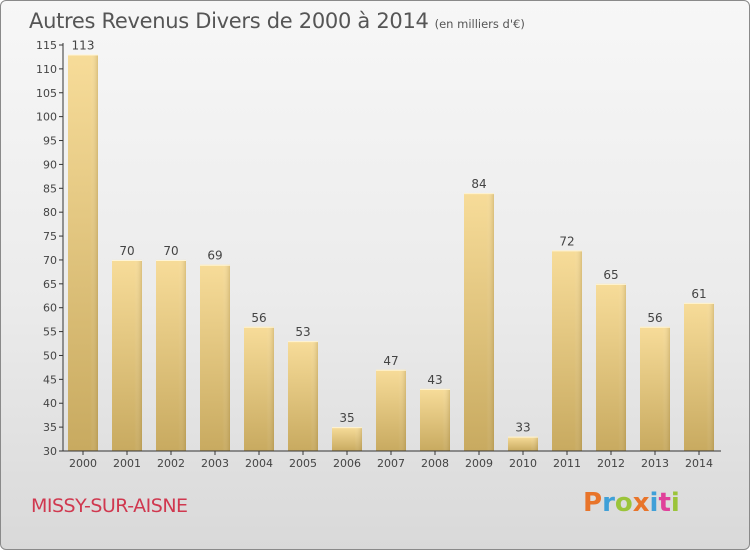  Describe the element at coordinates (522, 428) in the screenshot. I see `data-label: 33` at that location.